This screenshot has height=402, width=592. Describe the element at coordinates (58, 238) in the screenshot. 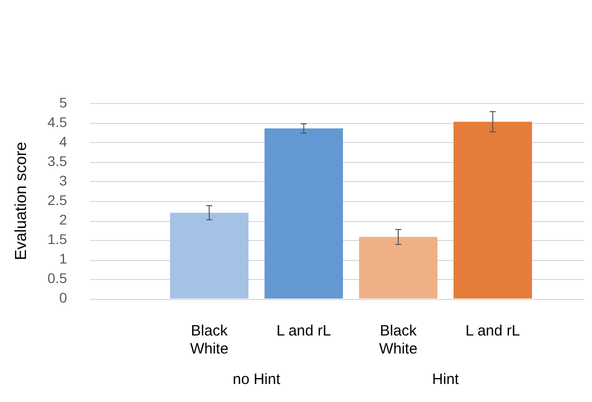

I see `y-tick-label: 1.5` at that location.